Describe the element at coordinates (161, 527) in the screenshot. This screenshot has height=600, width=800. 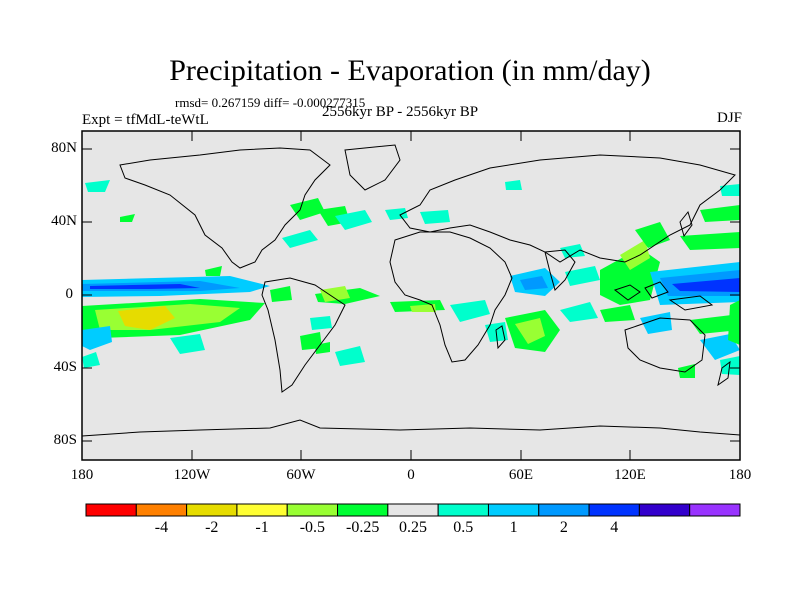
I see `colorbar-label: -4` at that location.